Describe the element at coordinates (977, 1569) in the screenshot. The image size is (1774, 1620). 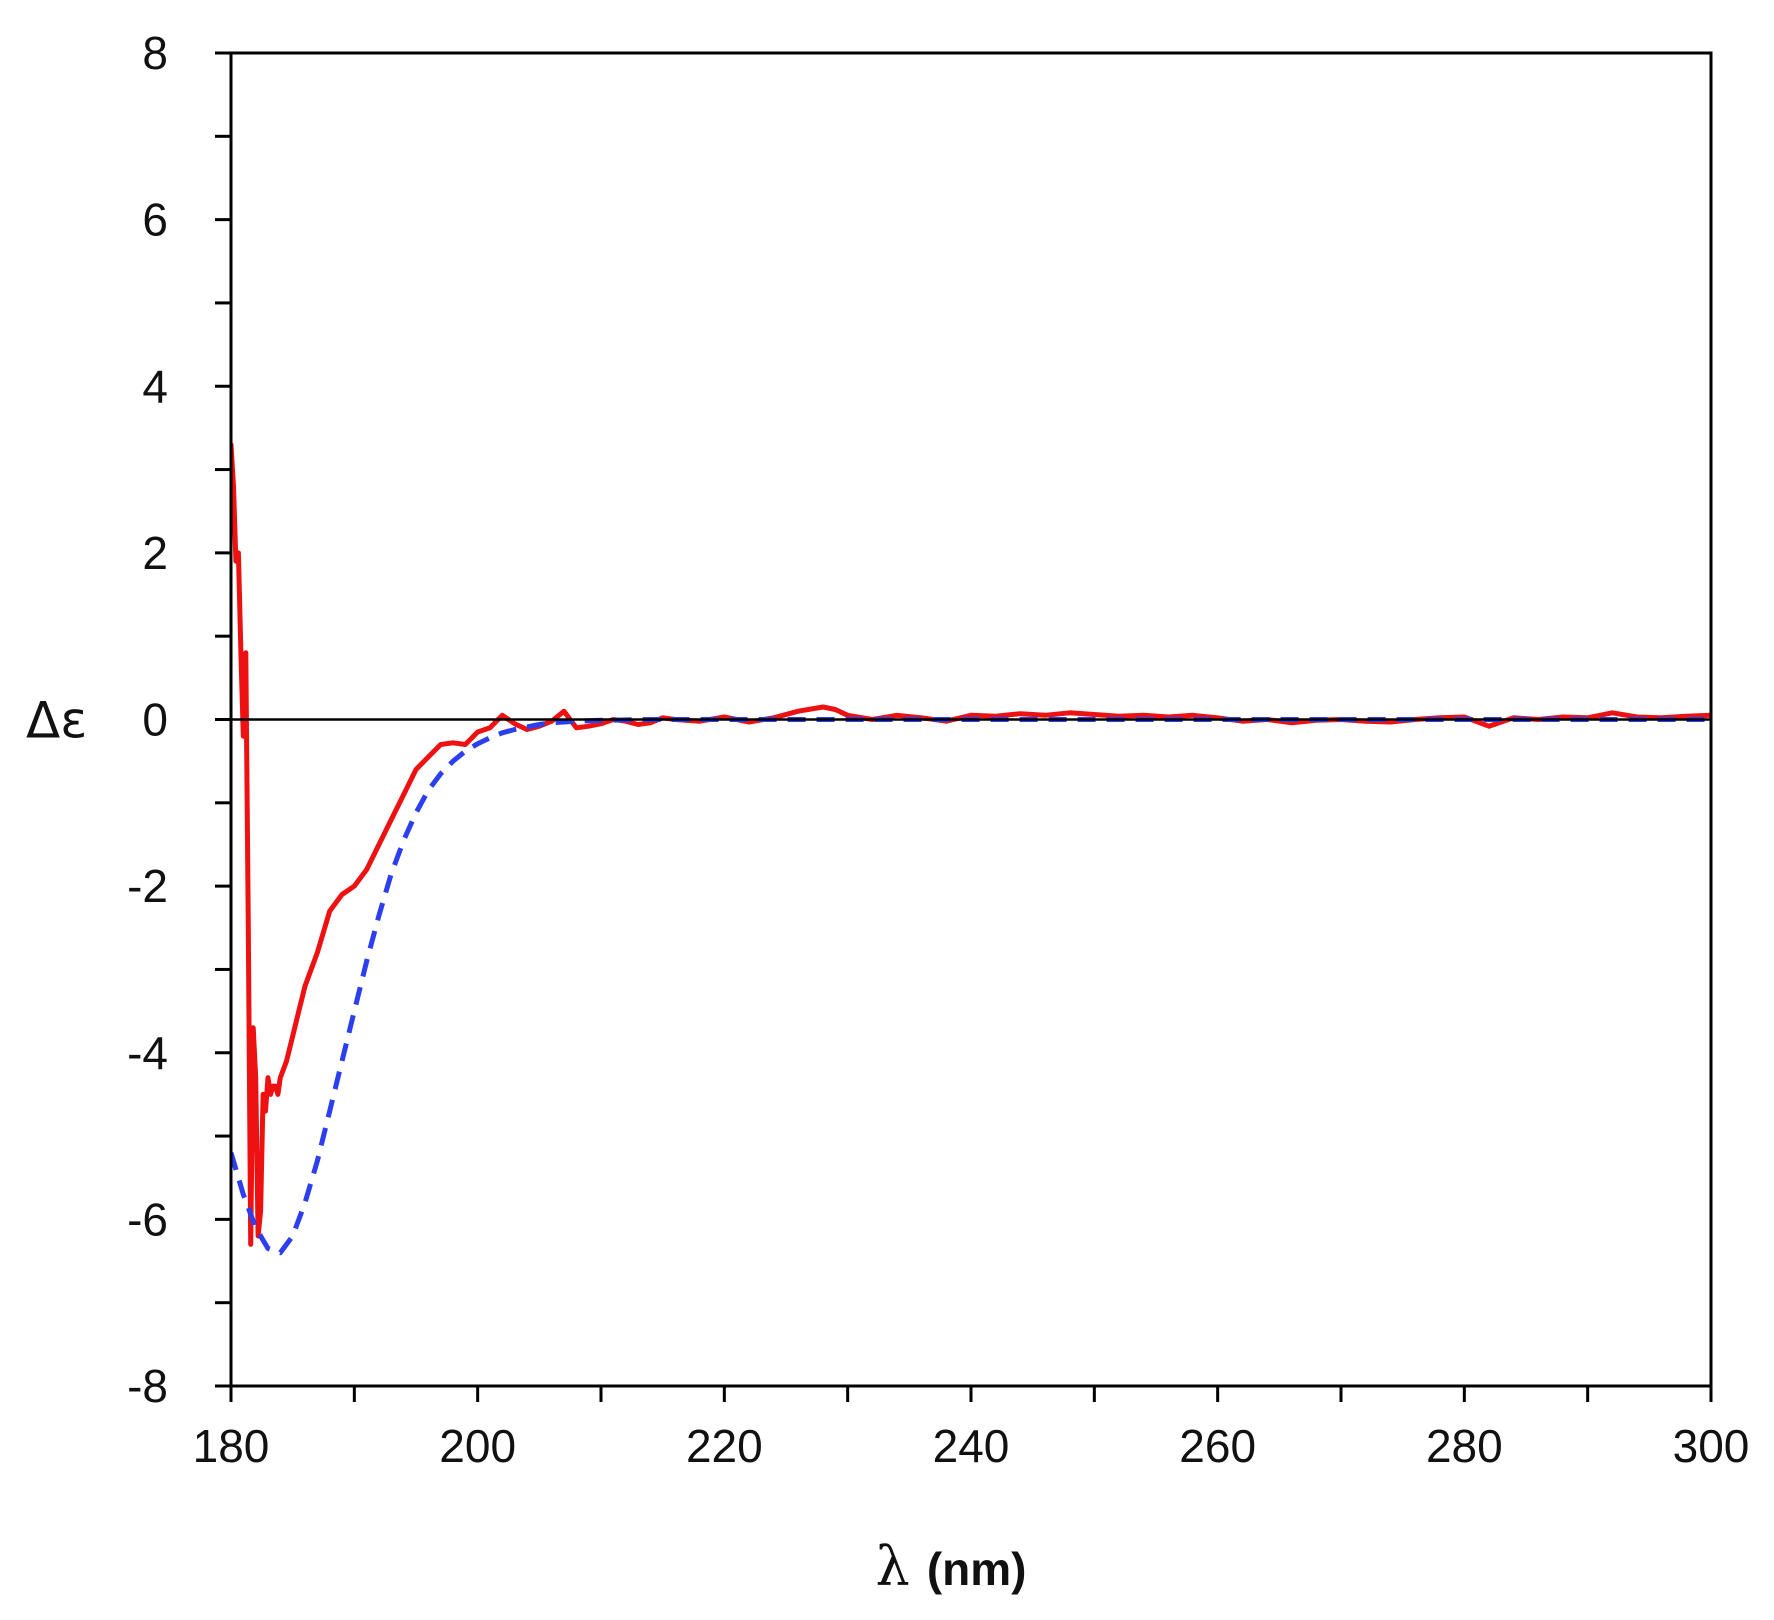
I see `x-axis-title-unit: (nm)` at that location.